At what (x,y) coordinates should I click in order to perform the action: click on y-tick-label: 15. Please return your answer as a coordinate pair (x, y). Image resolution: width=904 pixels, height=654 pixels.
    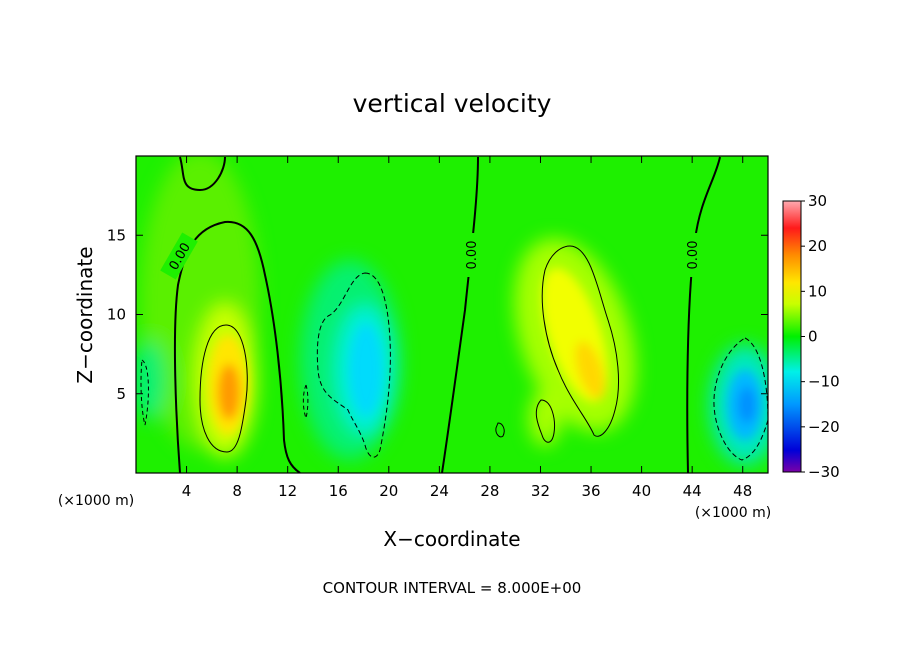
    Looking at the image, I should click on (116, 235).